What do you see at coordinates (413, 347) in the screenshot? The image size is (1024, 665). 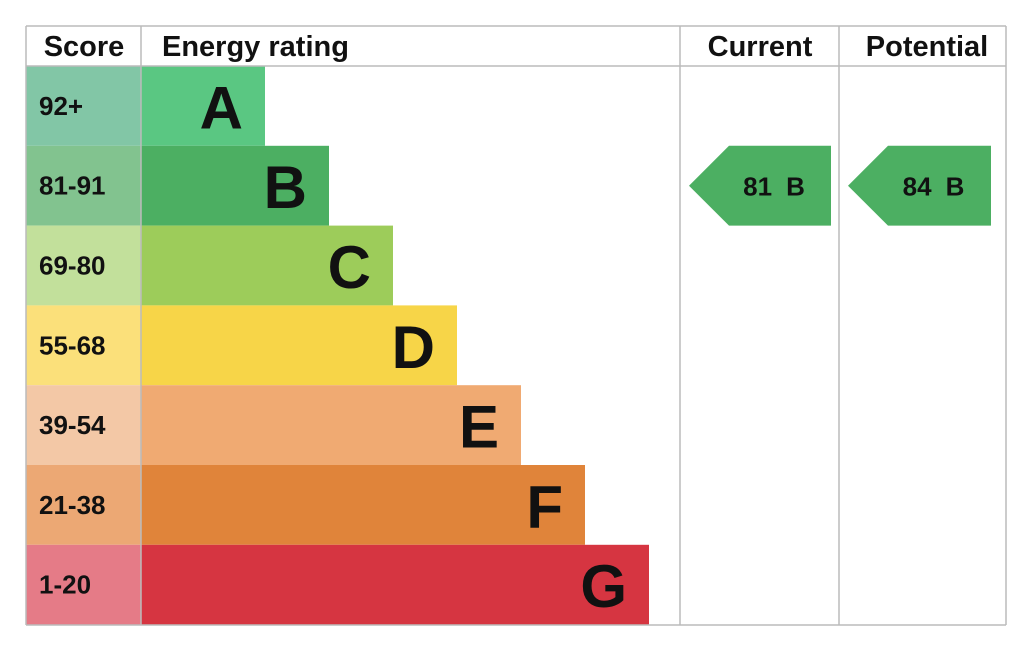 I see `rating-letter: D` at bounding box center [413, 347].